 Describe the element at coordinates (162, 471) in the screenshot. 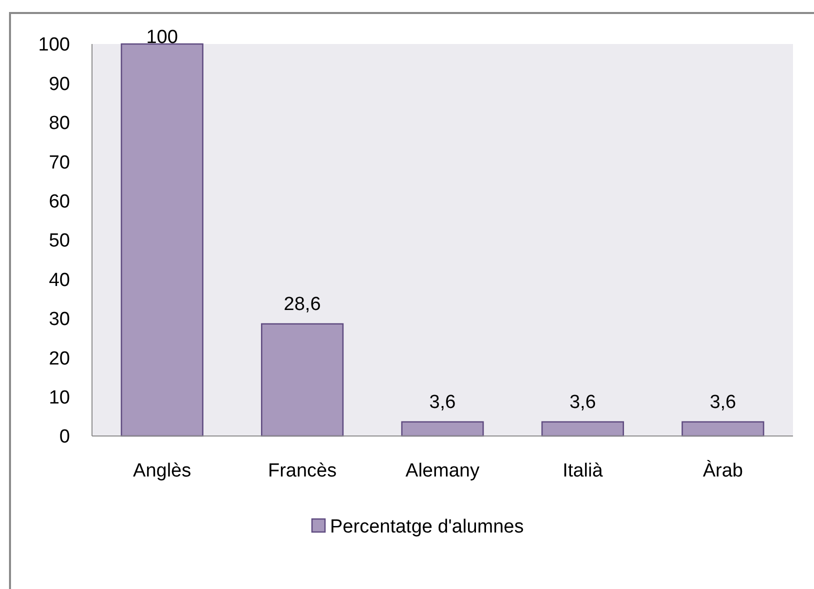

I see `x-tick-label: Anglès` at that location.